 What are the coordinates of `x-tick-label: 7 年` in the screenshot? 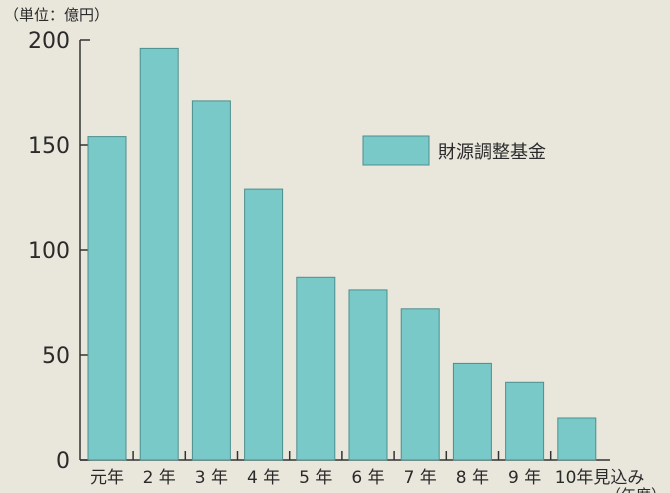 It's located at (420, 478).